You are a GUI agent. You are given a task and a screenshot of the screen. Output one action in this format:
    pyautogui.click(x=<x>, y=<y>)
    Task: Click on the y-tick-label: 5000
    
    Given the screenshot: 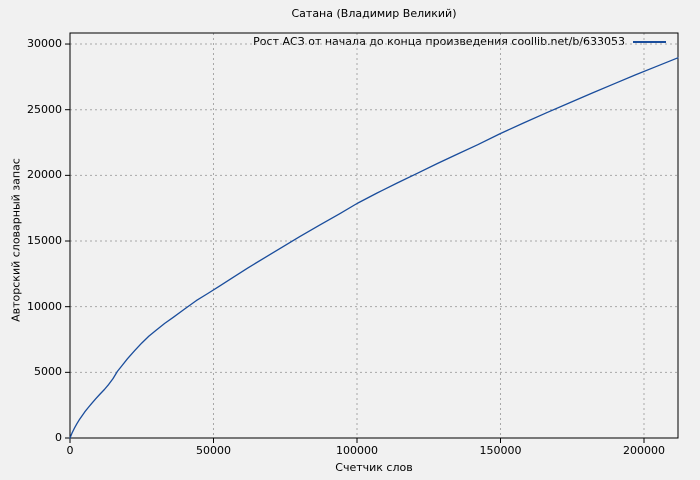 What is the action you would take?
    pyautogui.click(x=48, y=372)
    